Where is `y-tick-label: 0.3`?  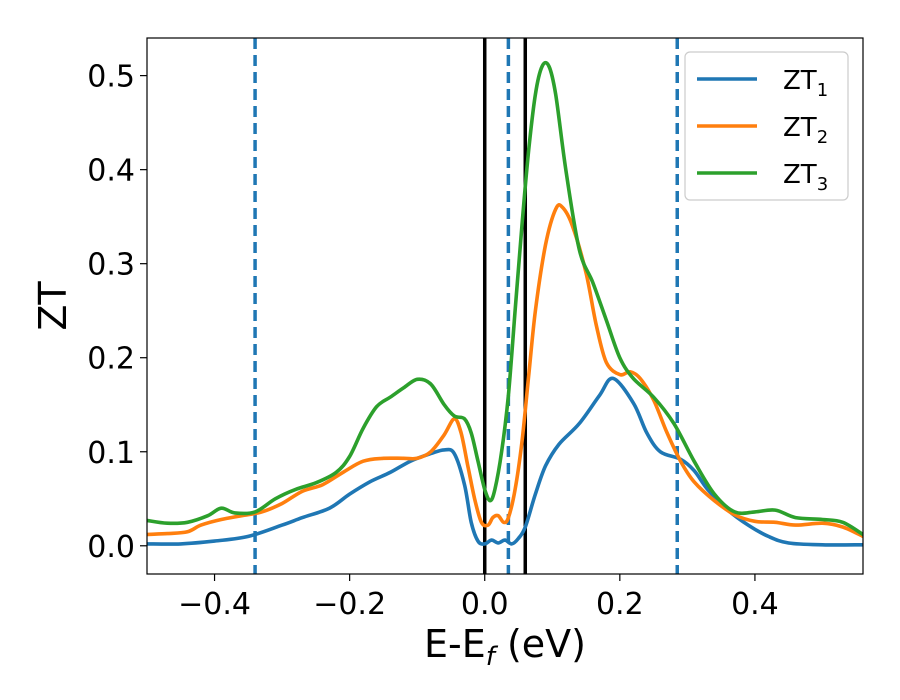
y-tick-label: 0.3 is located at coordinates (111, 265).